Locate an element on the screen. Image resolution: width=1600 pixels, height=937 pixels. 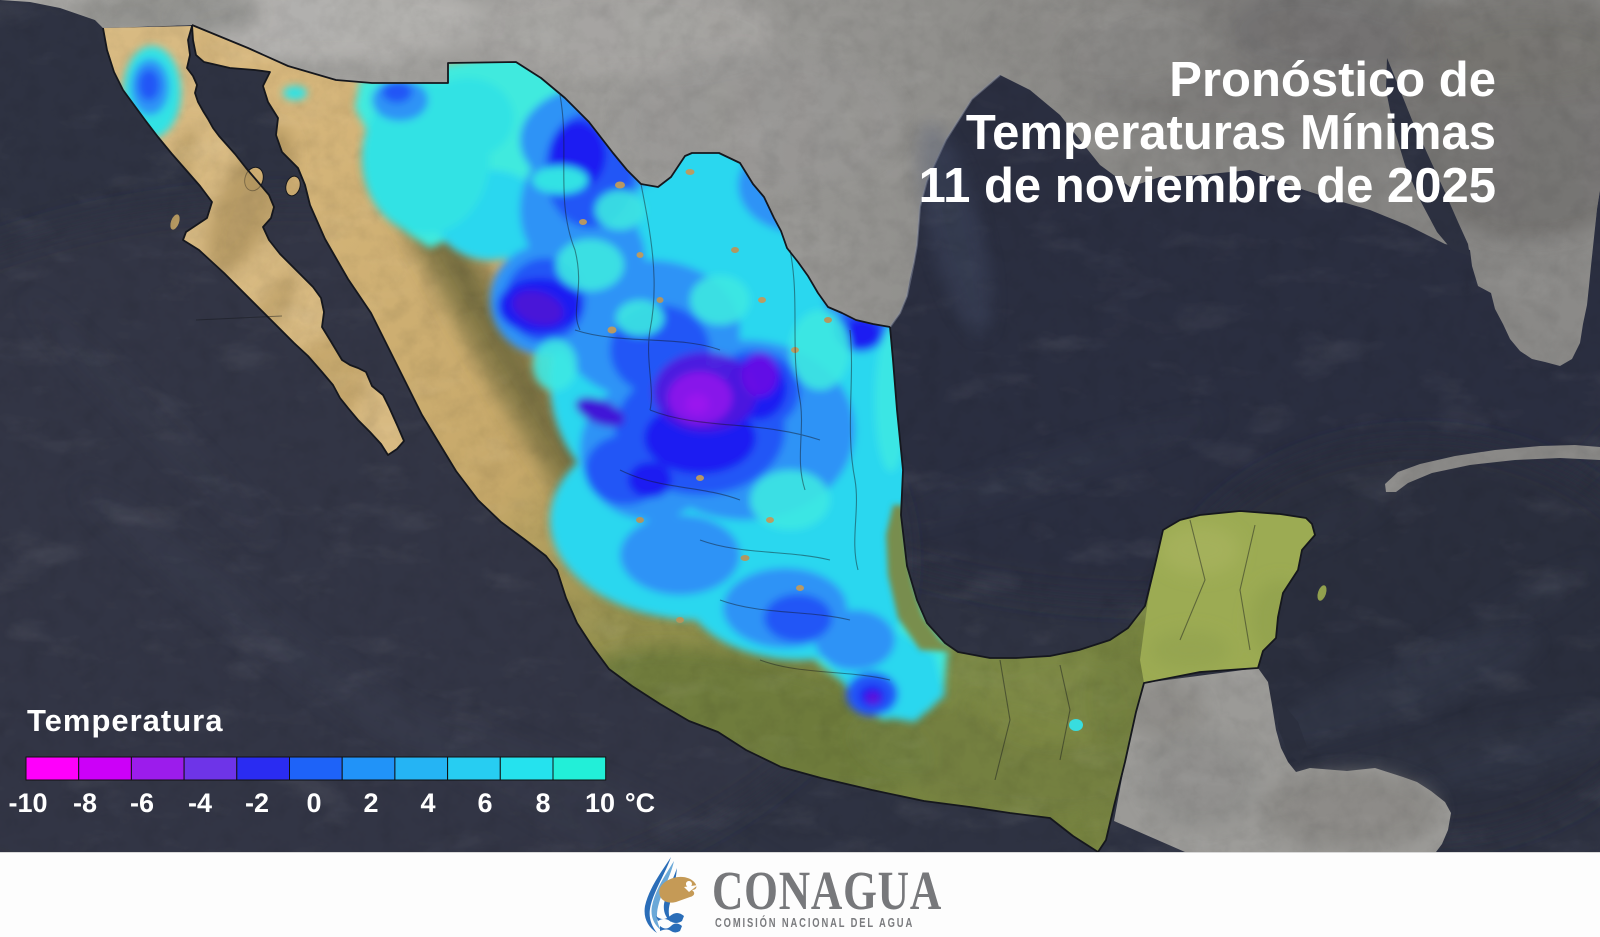
svg-text: -6 is located at coordinates (142, 803).